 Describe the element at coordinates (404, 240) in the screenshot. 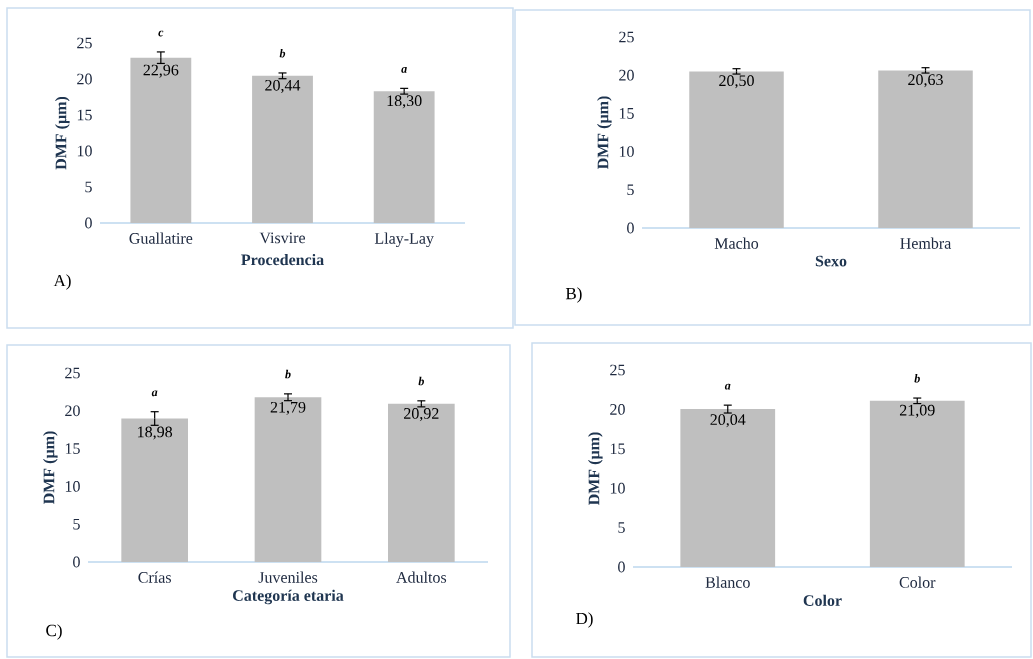

I see `x-tick-label: Llay-Lay` at that location.